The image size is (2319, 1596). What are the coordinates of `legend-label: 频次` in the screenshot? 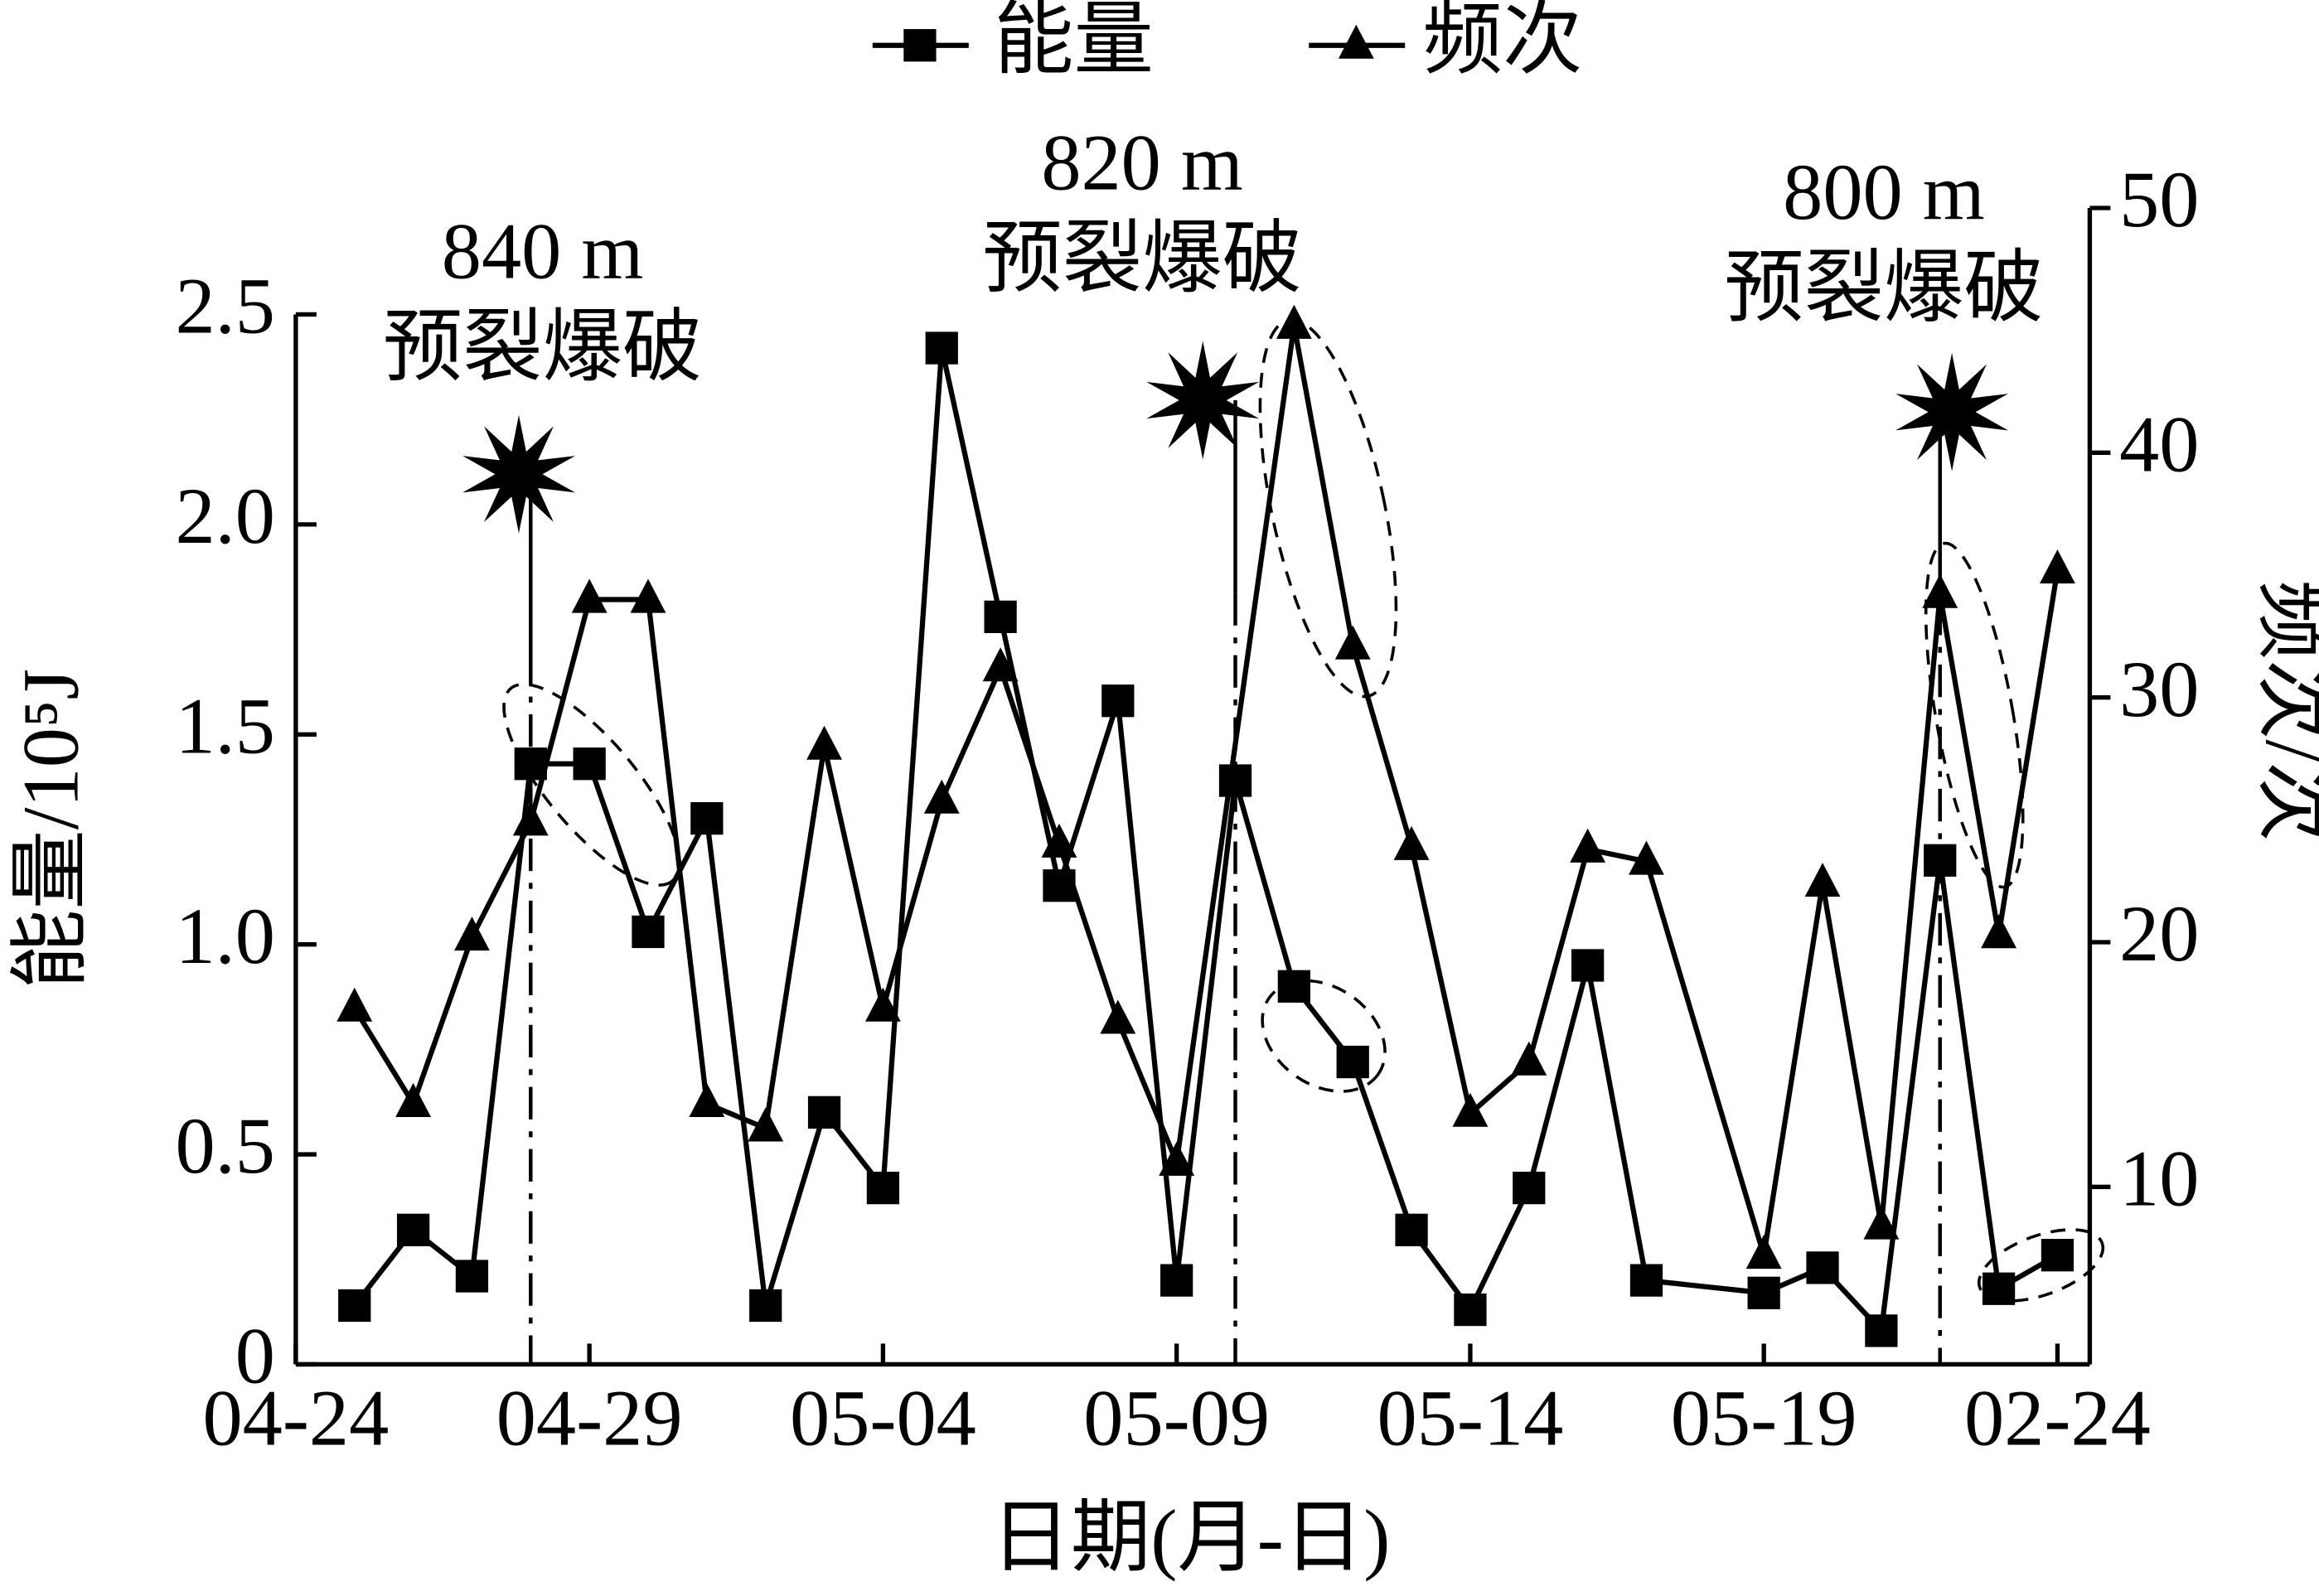 It's located at (1503, 42).